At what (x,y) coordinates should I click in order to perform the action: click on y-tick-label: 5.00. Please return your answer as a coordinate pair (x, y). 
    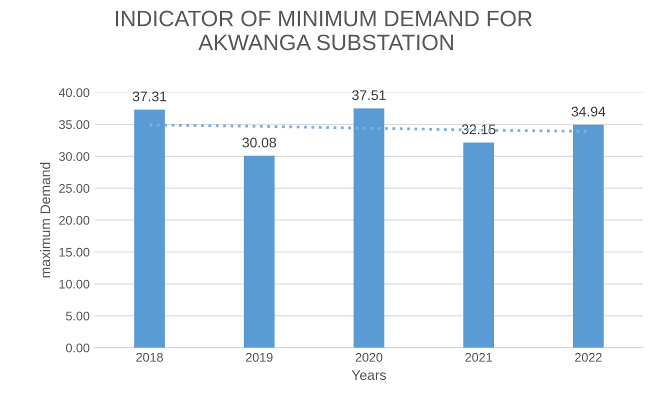
    Looking at the image, I should click on (78, 316).